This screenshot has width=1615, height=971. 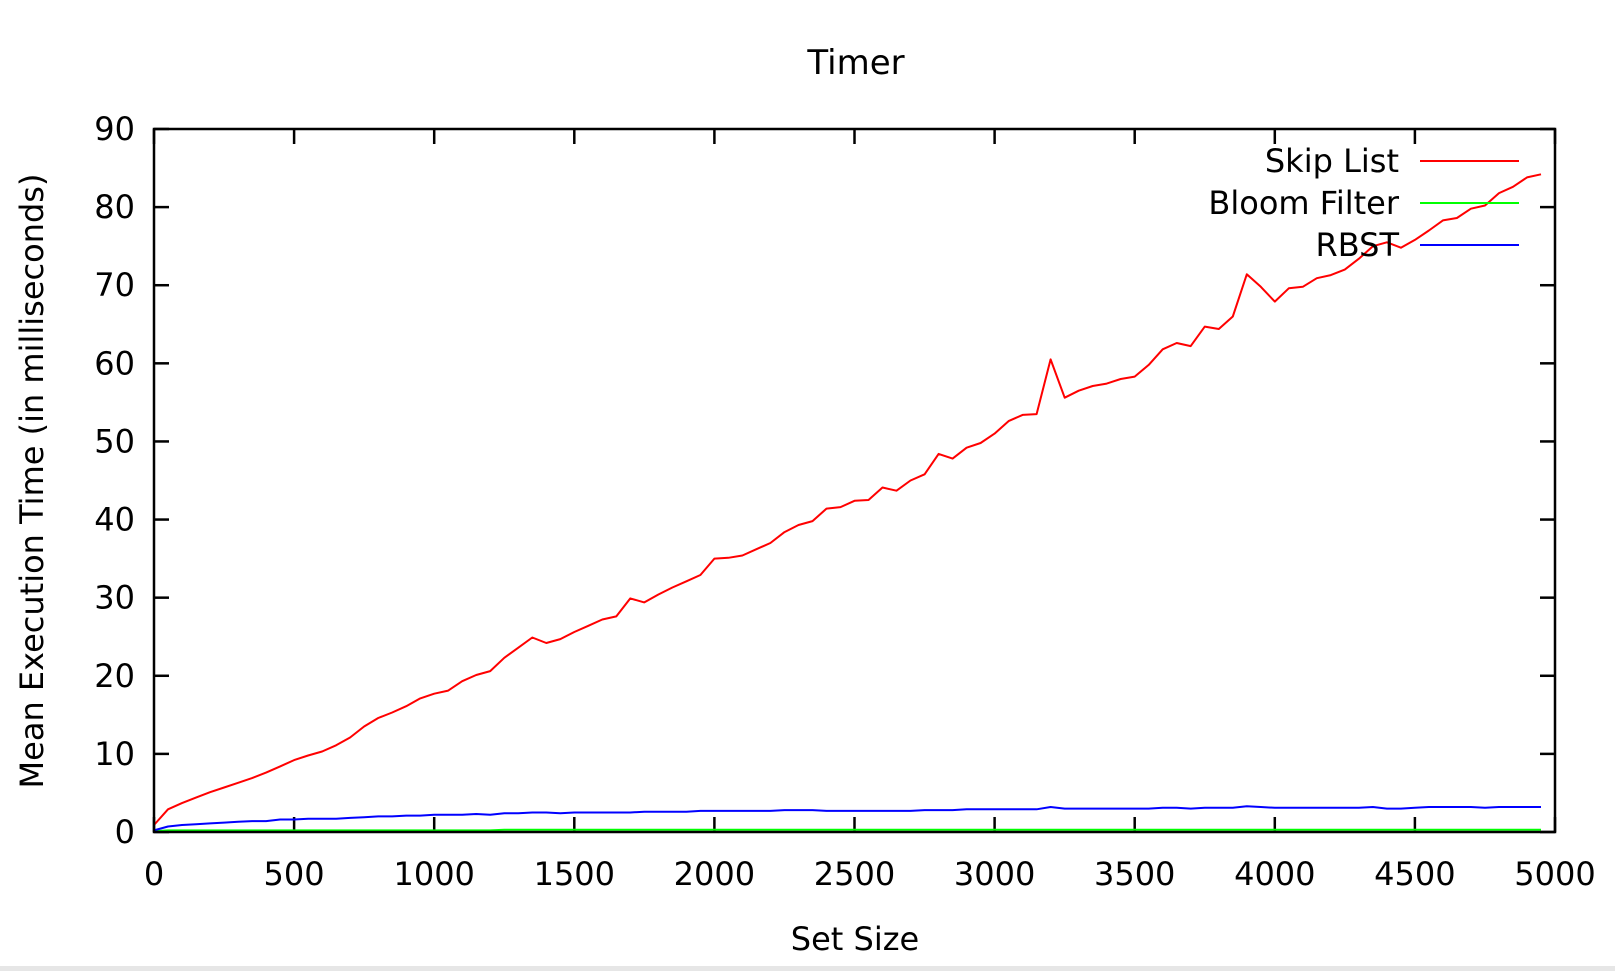 What do you see at coordinates (1414, 874) in the screenshot?
I see `x-tick-label: 4500` at bounding box center [1414, 874].